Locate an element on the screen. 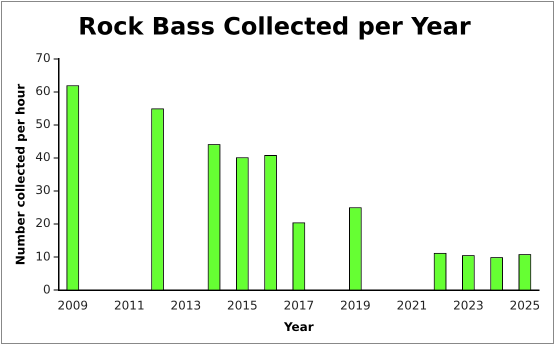 The height and width of the screenshot is (345, 555). y-tick-label: 10 is located at coordinates (43, 256).